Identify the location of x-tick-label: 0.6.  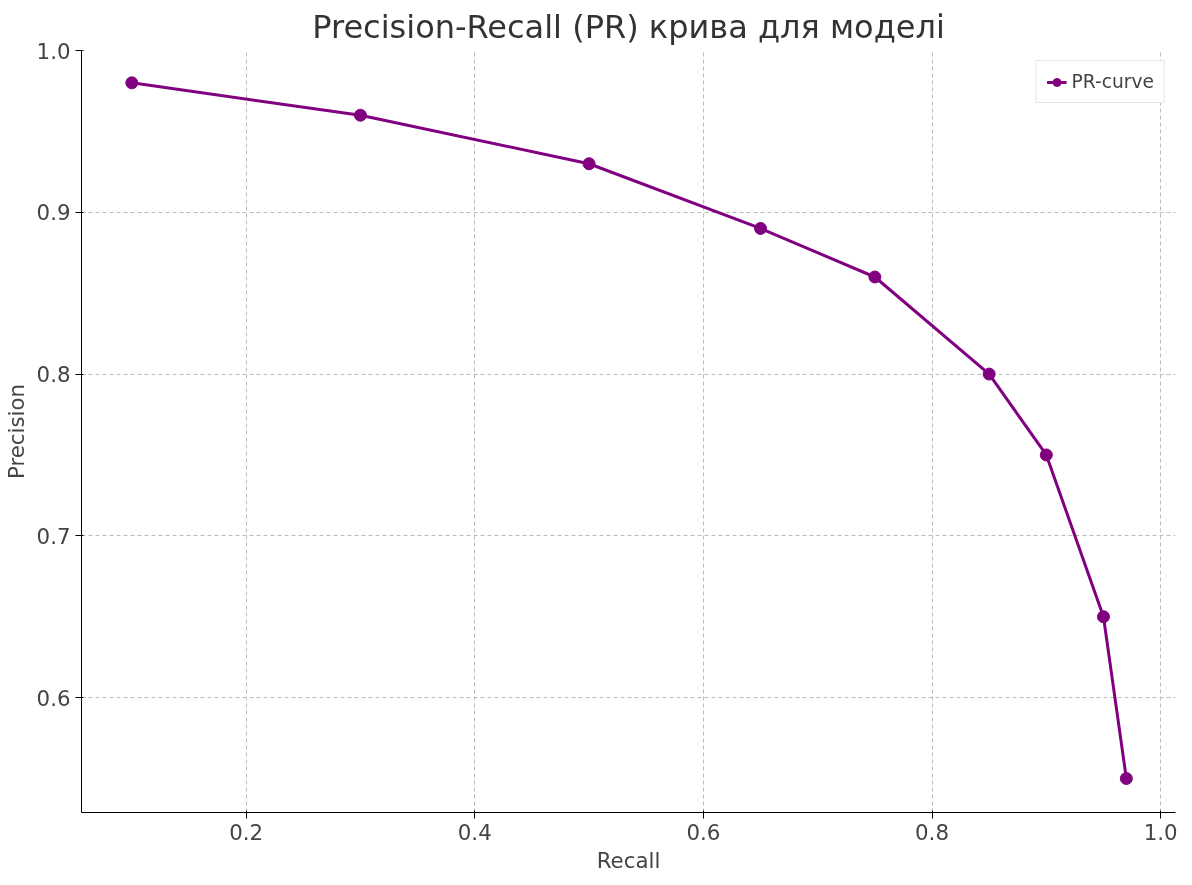
(703, 832).